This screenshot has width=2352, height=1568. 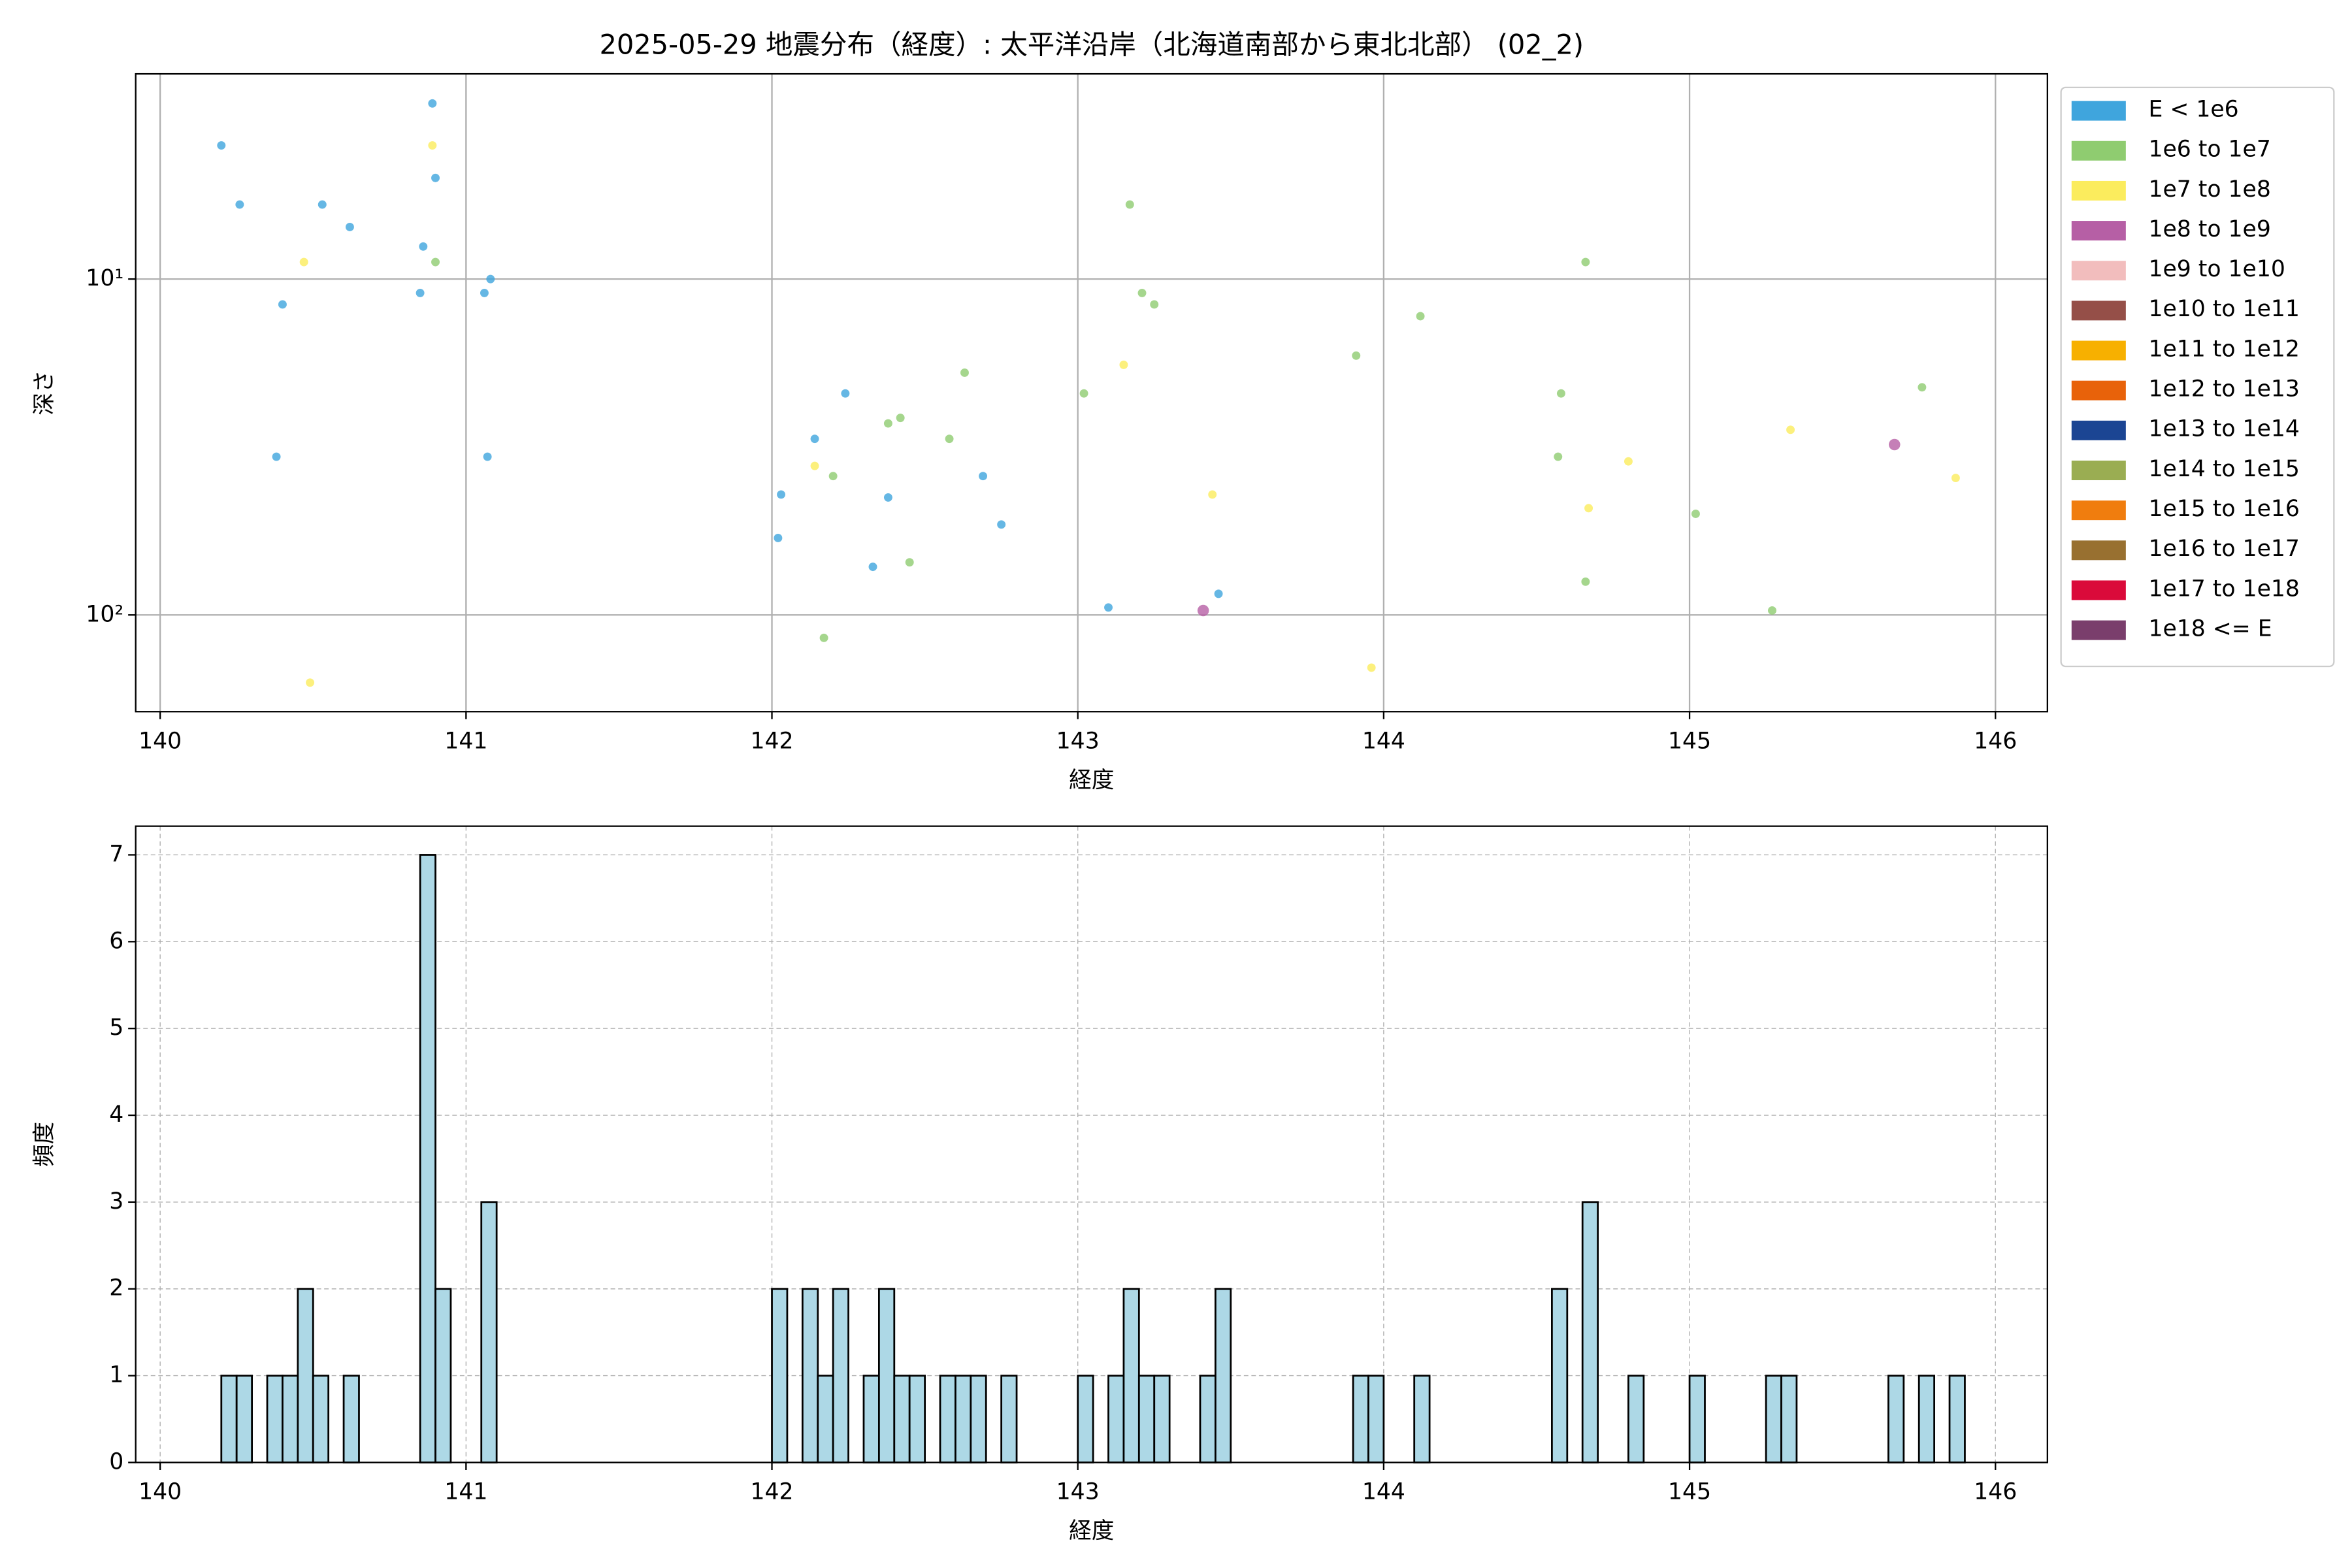 What do you see at coordinates (116, 1201) in the screenshot?
I see `y-tick-label: 3` at bounding box center [116, 1201].